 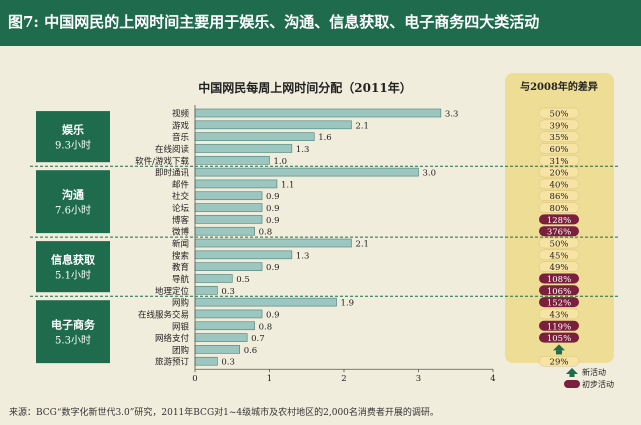 I want to click on change-badge-label: 108%, so click(x=559, y=280).